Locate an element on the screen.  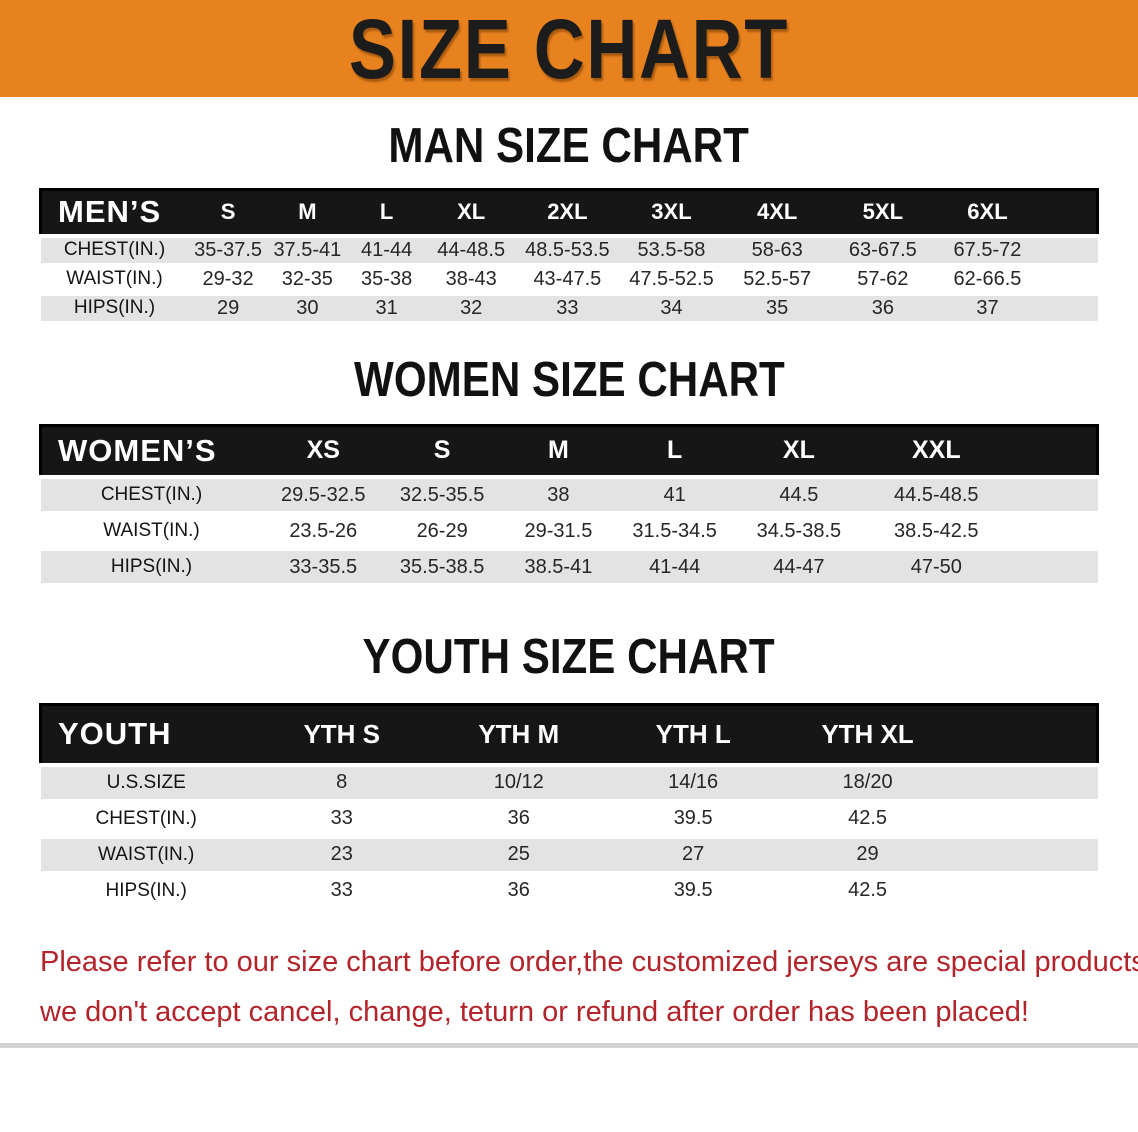
cell: 27 is located at coordinates (693, 854).